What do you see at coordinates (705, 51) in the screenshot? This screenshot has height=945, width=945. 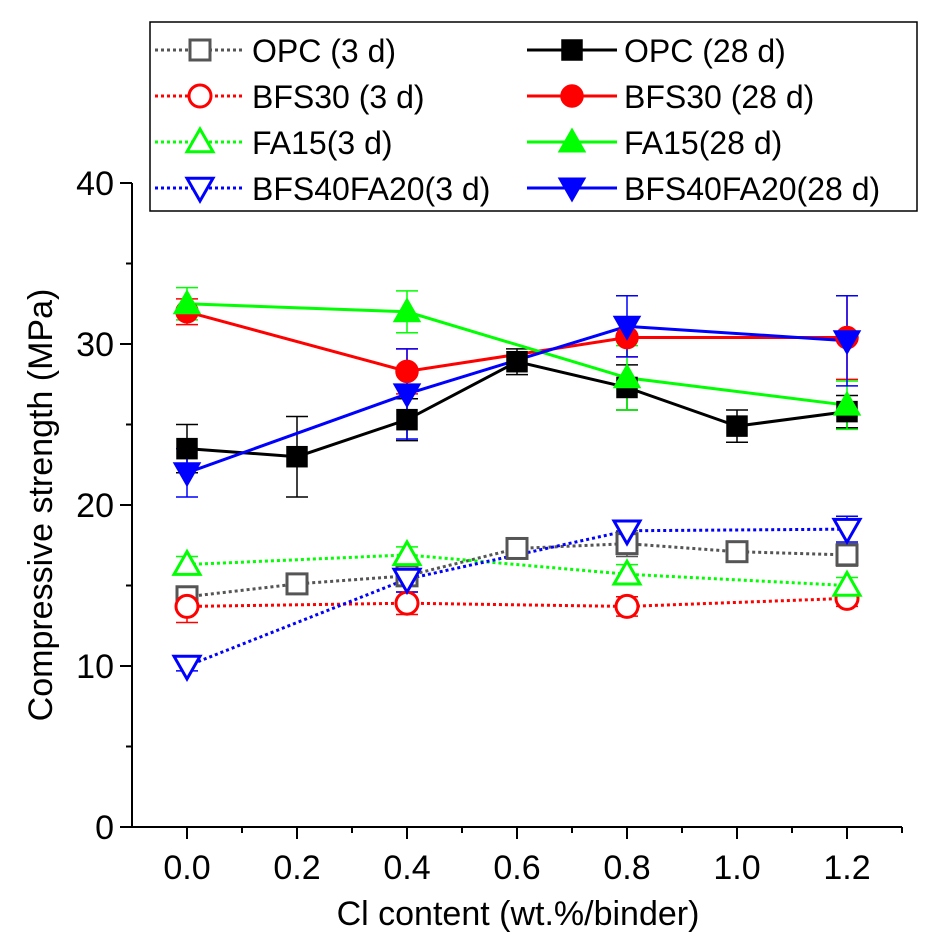 I see `legend-label: OPC (28 d)` at bounding box center [705, 51].